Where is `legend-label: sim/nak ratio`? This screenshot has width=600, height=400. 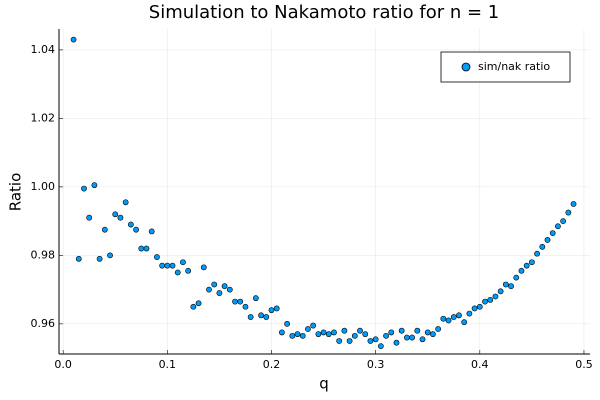 legend-label: sim/nak ratio is located at coordinates (514, 66).